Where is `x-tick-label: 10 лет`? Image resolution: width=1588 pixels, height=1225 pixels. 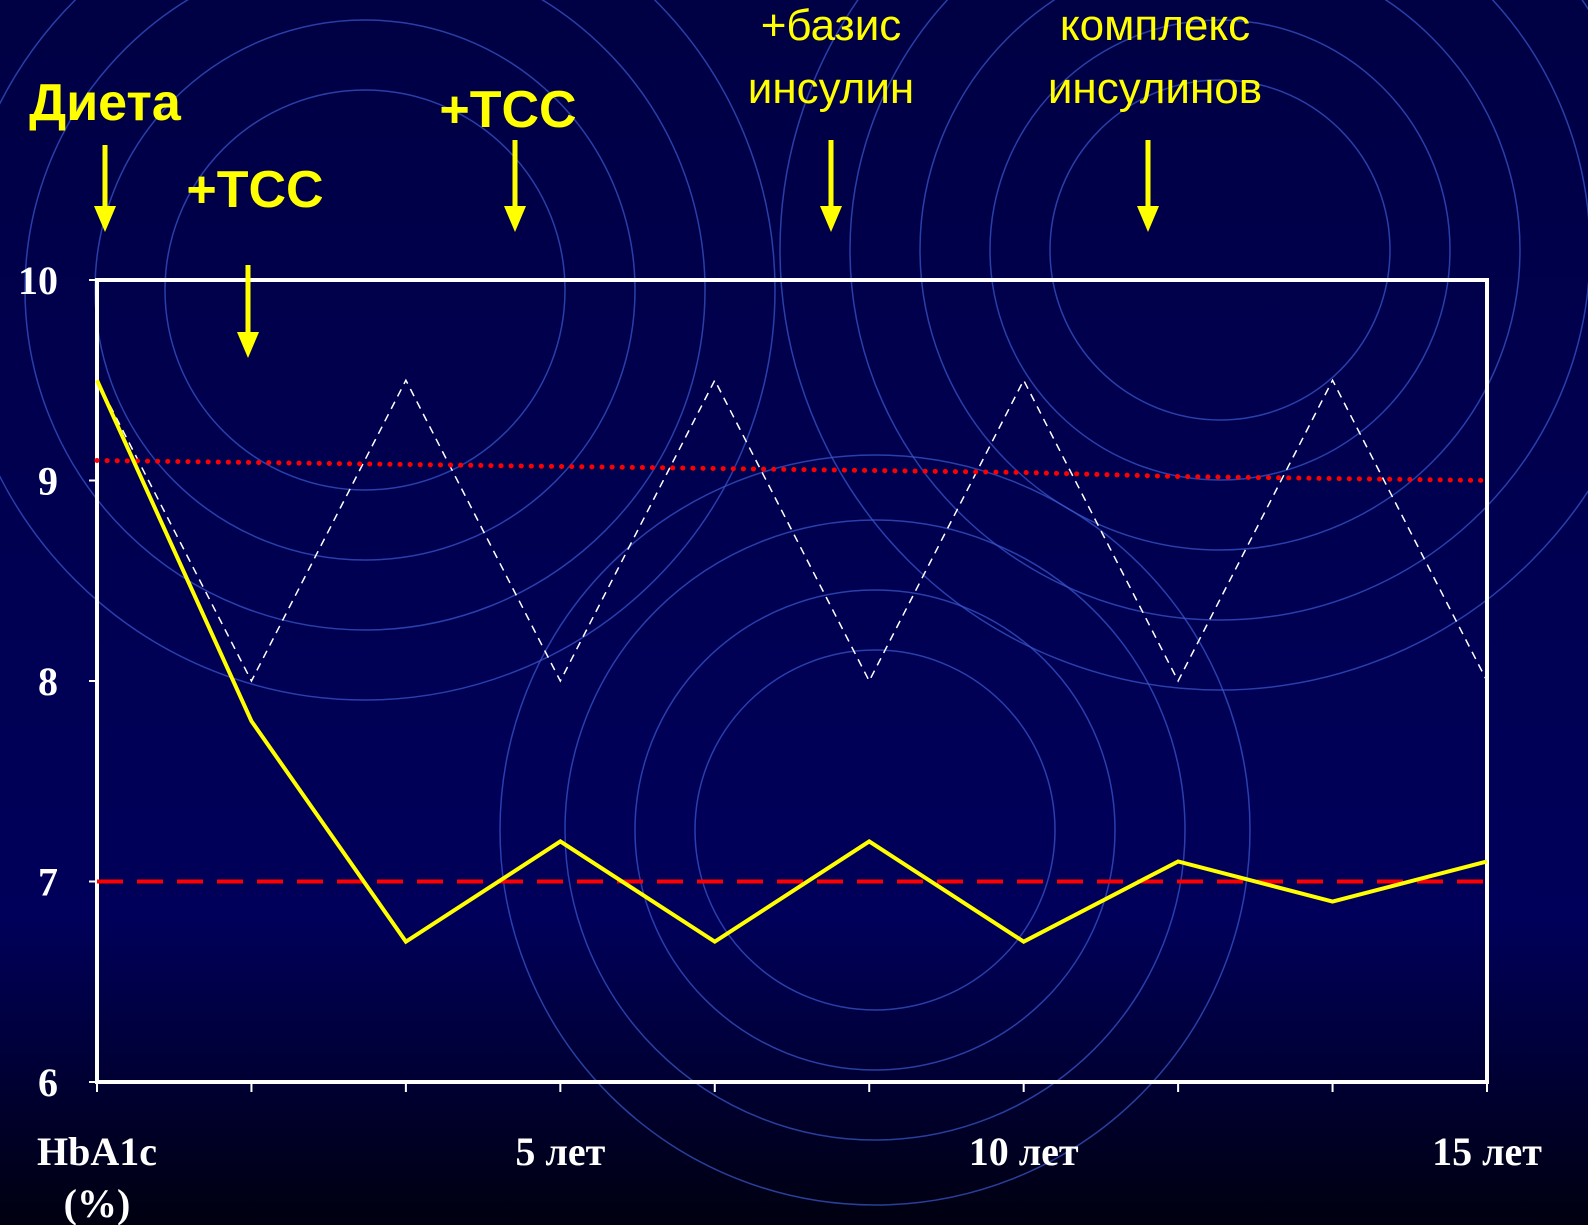
x-tick-label: 10 лет is located at coordinates (1024, 1151).